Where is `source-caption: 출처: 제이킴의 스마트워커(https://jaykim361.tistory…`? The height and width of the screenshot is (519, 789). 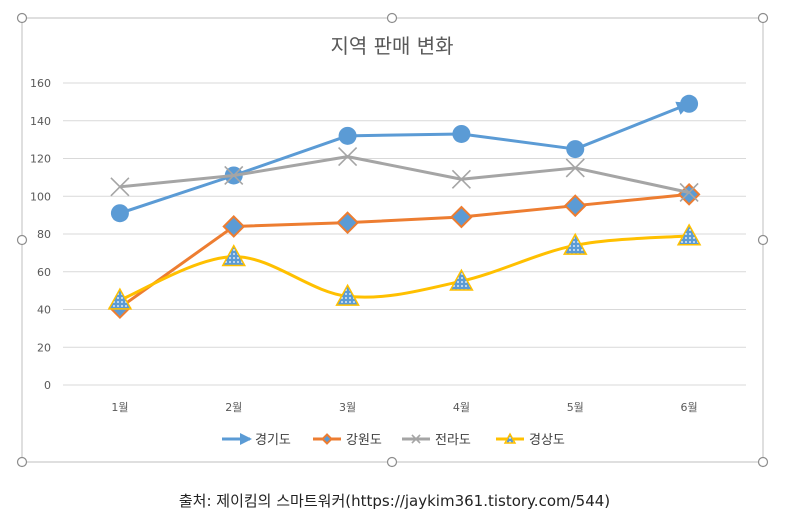 source-caption: 출처: 제이킴의 스마트워커(https://jaykim361.tistory… is located at coordinates (394, 501).